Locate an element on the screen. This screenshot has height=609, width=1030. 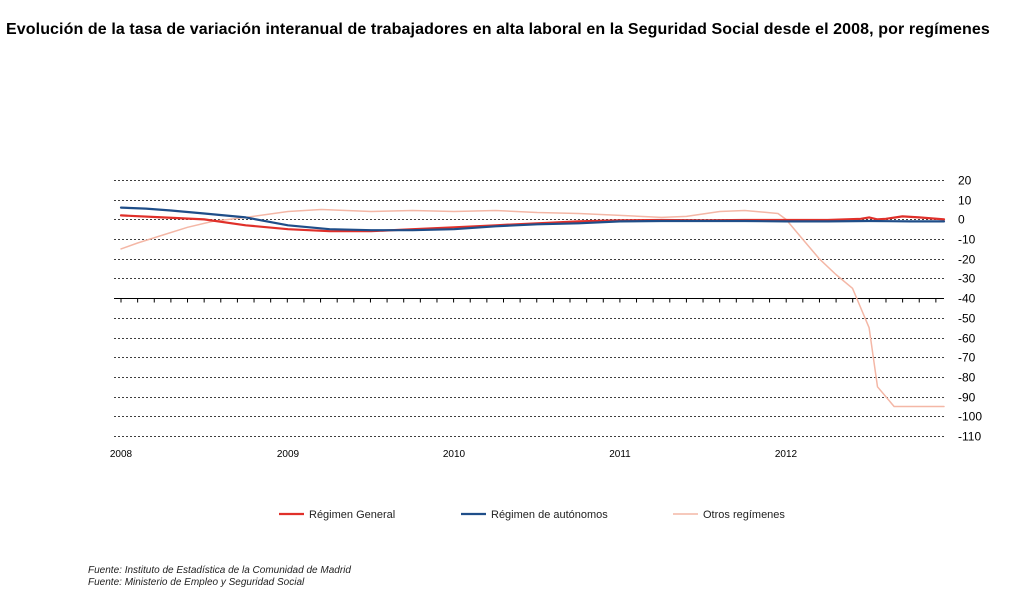
x-tick-label: 2012 is located at coordinates (786, 454).